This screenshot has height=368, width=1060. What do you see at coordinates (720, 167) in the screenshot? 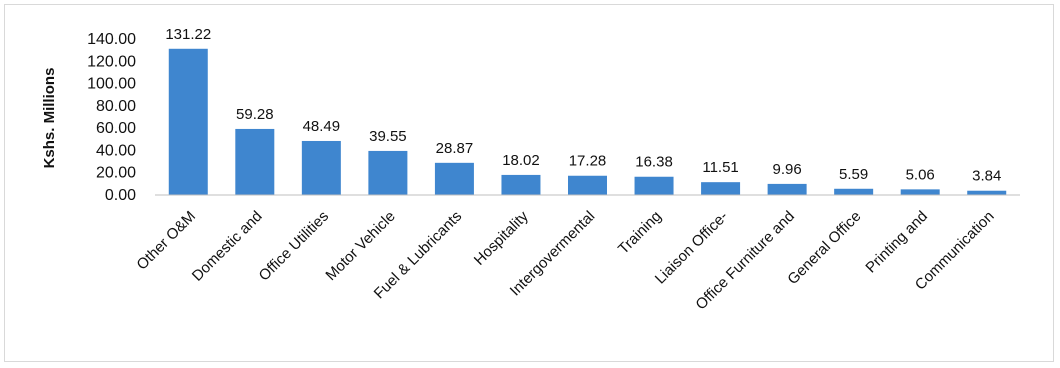
I see `data-label: 11.51` at bounding box center [720, 167].